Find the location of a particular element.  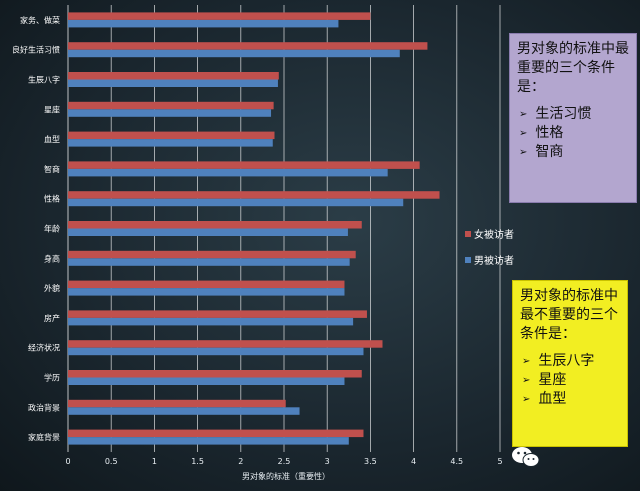

category-label: 年龄 is located at coordinates (52, 229).